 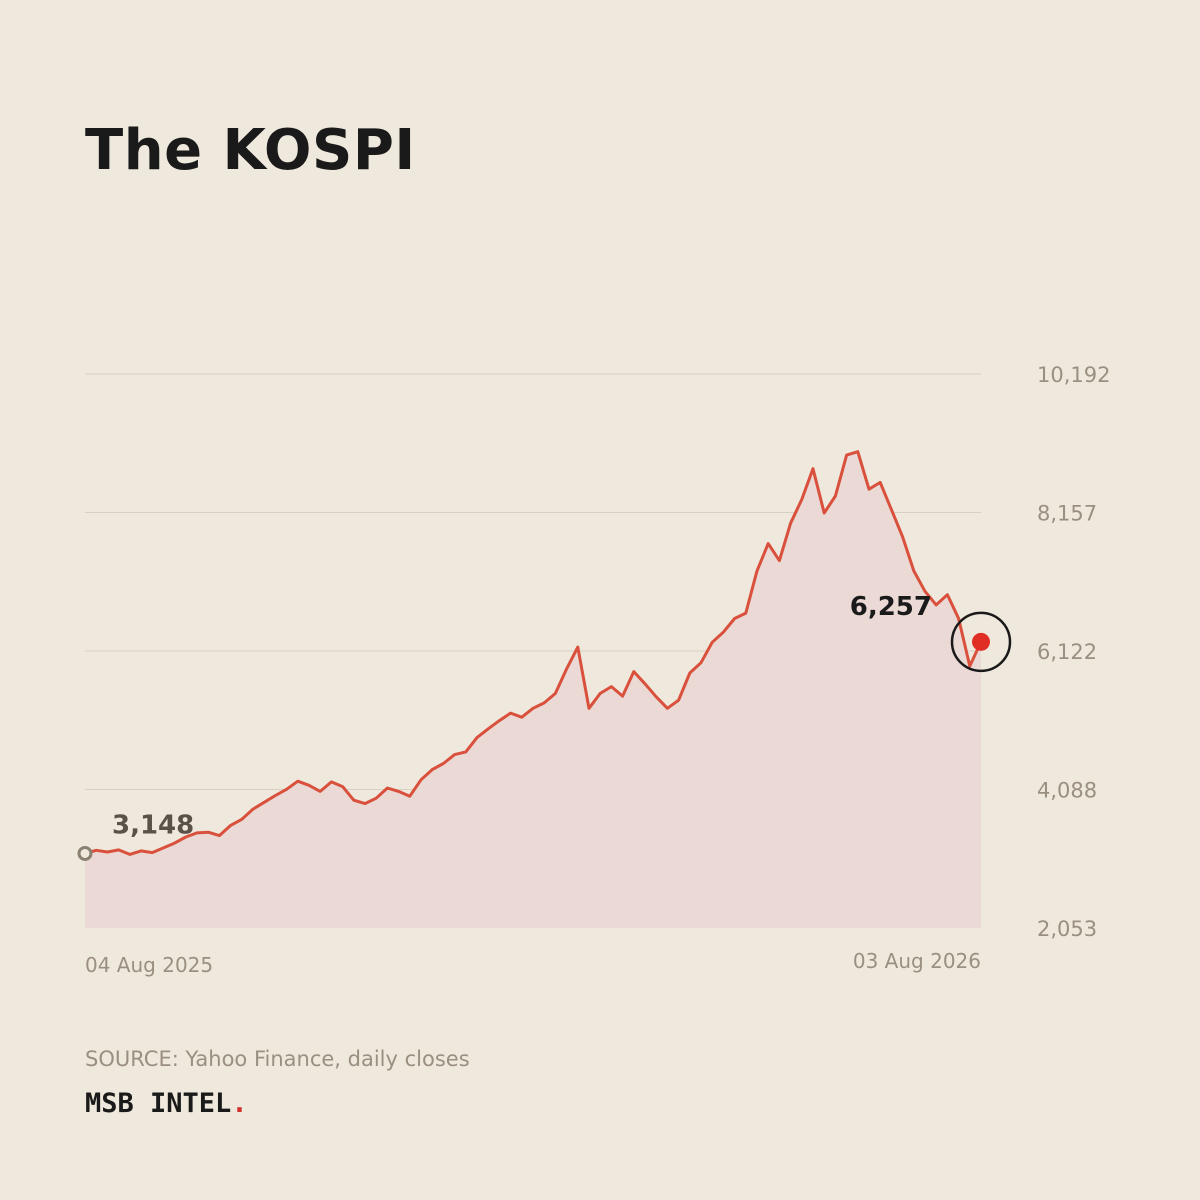 I want to click on x-tick-start: 04 Aug 2025, so click(x=149, y=965).